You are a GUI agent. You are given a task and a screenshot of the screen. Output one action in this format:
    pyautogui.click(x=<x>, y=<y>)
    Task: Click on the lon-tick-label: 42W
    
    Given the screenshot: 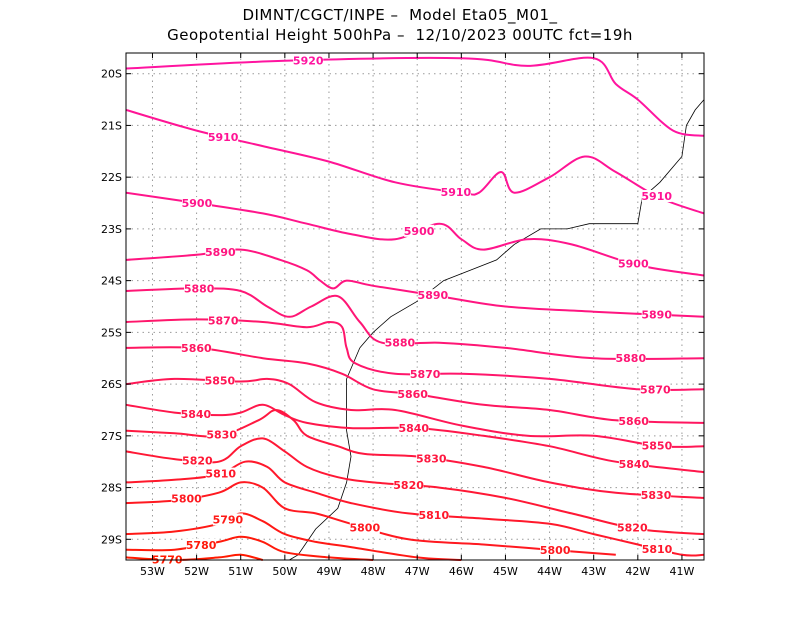 What is the action you would take?
    pyautogui.click(x=637, y=571)
    